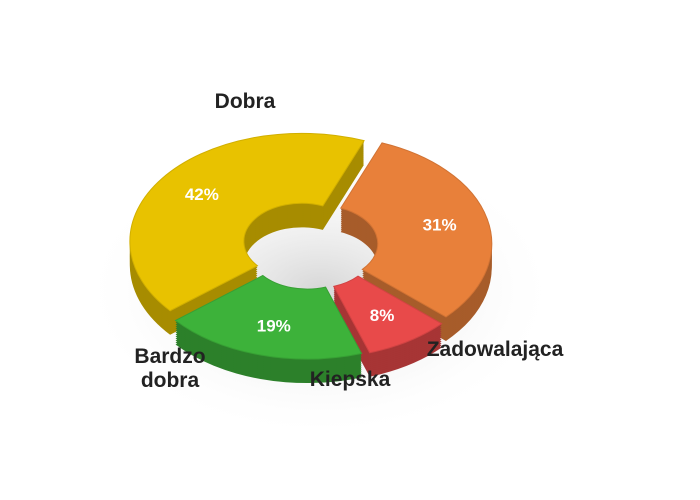 Image resolution: width=700 pixels, height=500 pixels. What do you see at coordinates (382, 315) in the screenshot?
I see `value-label: 8%` at bounding box center [382, 315].